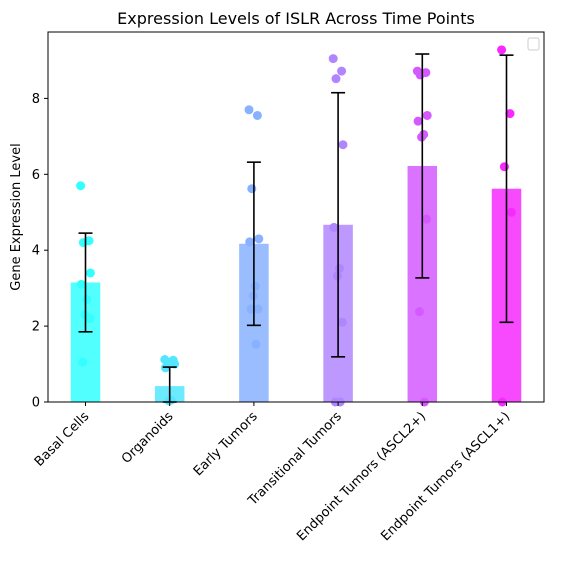 The image size is (588, 564). What do you see at coordinates (36, 251) in the screenshot?
I see `y-tick-label: 4` at bounding box center [36, 251].